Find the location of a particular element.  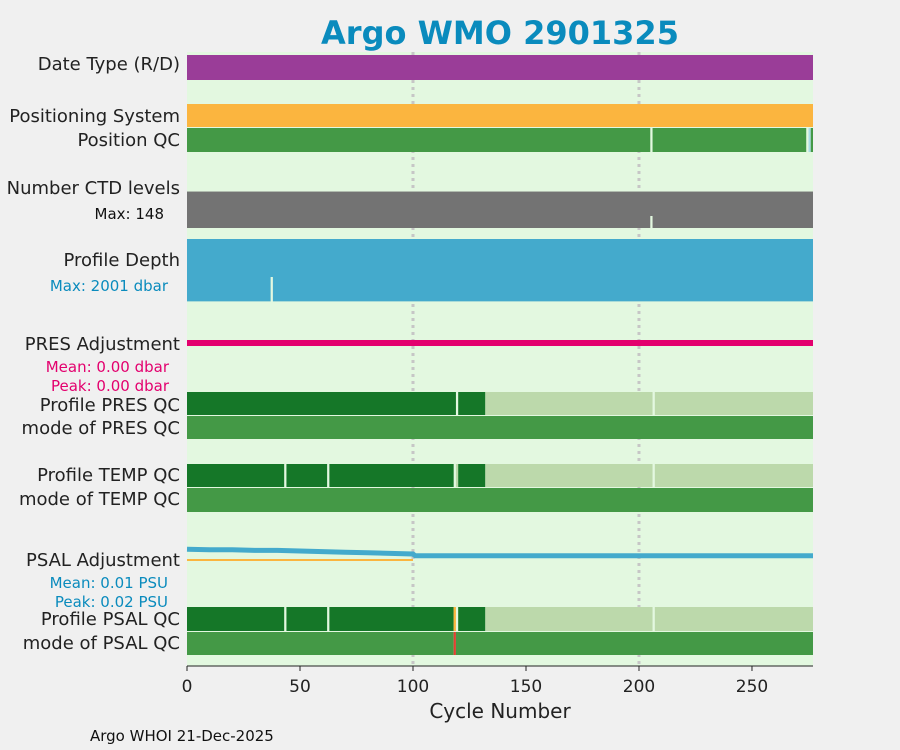

x-axis-label: Cycle Number is located at coordinates (500, 711).